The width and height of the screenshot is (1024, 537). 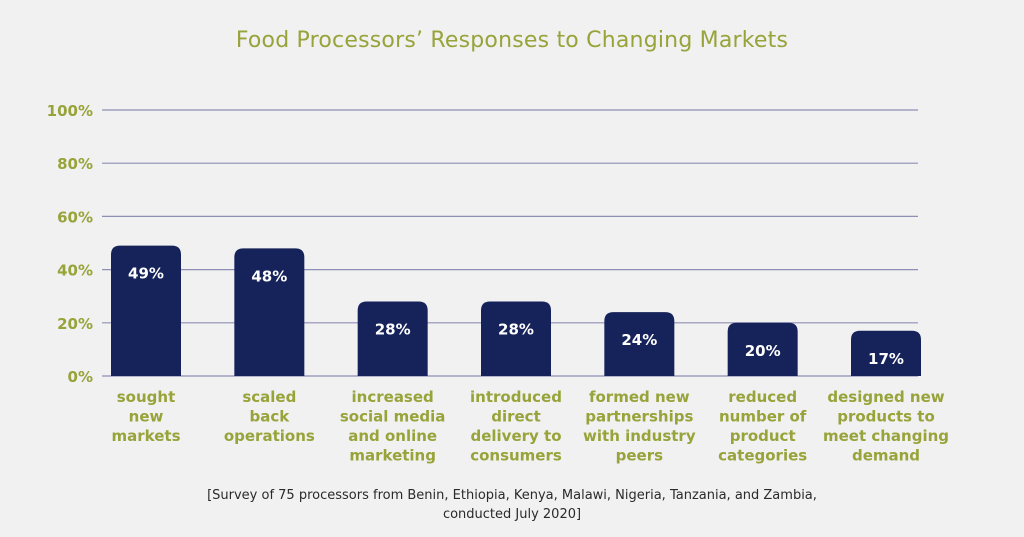 I want to click on x-tick-label: number of, so click(x=763, y=417).